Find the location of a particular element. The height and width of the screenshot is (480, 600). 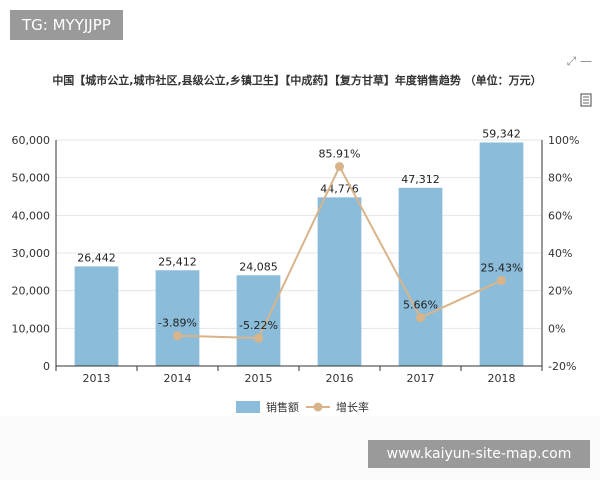

bar-value-label: 59,342 is located at coordinates (501, 133).